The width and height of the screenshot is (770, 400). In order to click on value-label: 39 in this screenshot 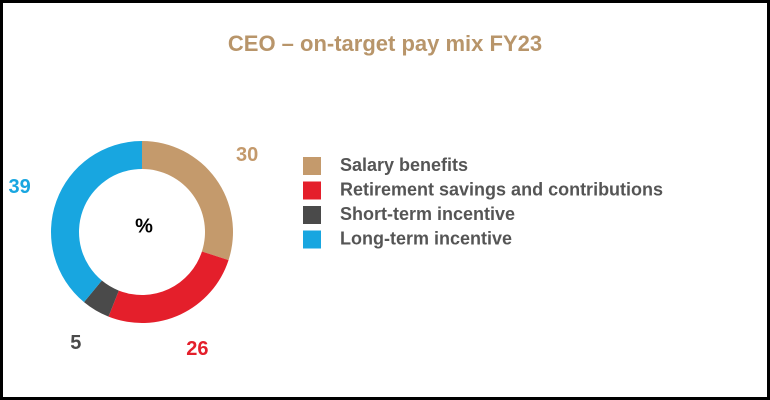, I will do `click(20, 187)`.